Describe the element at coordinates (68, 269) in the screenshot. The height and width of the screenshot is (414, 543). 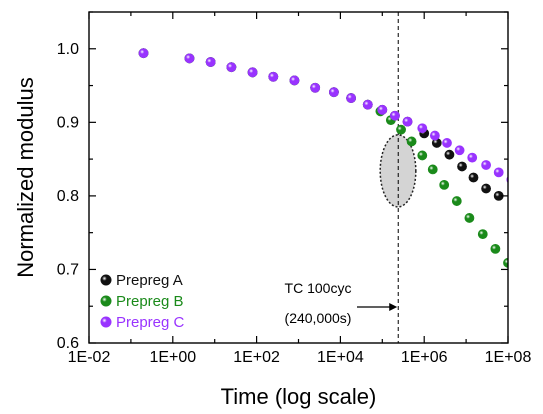
I see `y-tick-label: 0.7` at that location.